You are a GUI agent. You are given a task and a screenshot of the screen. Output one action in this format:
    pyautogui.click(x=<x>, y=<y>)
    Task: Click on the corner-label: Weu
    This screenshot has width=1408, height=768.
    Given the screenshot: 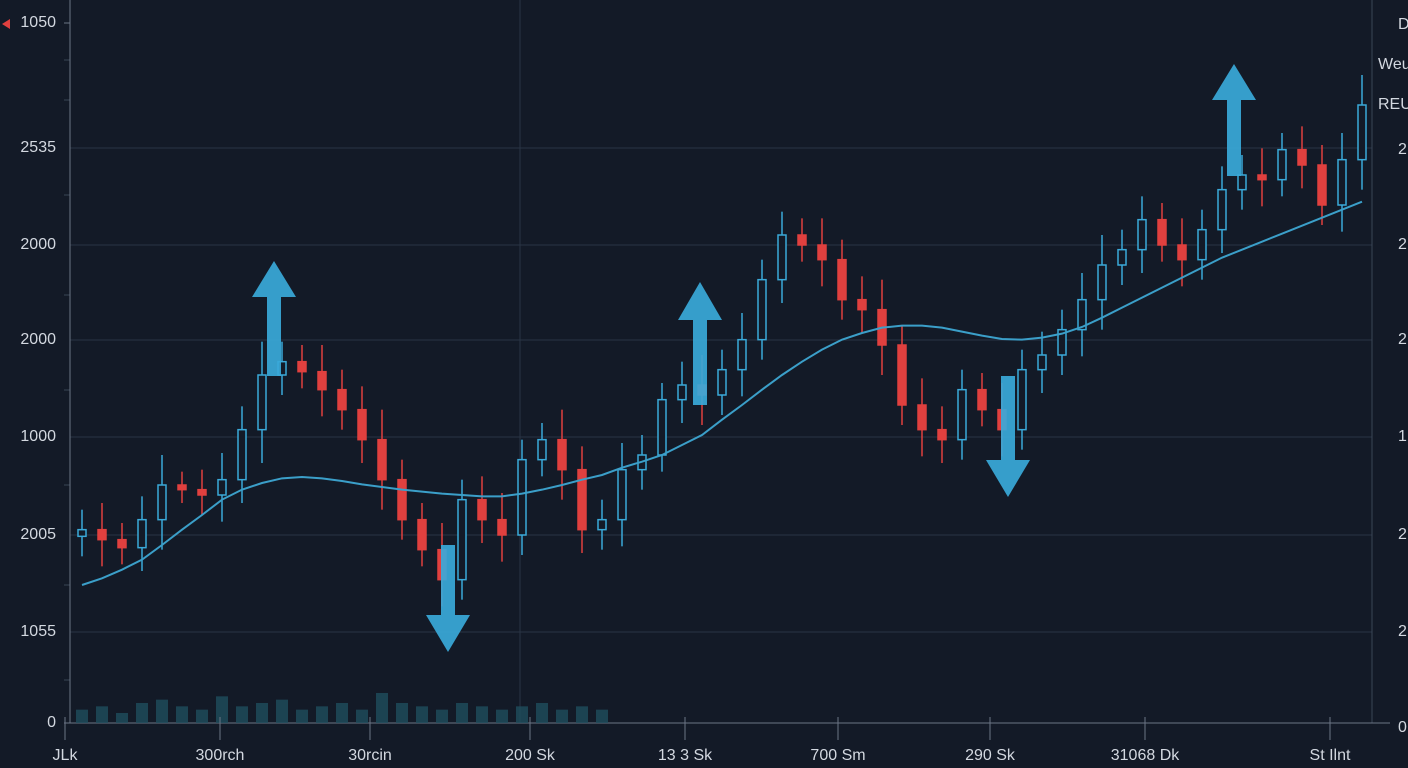 What is the action you would take?
    pyautogui.click(x=1393, y=64)
    